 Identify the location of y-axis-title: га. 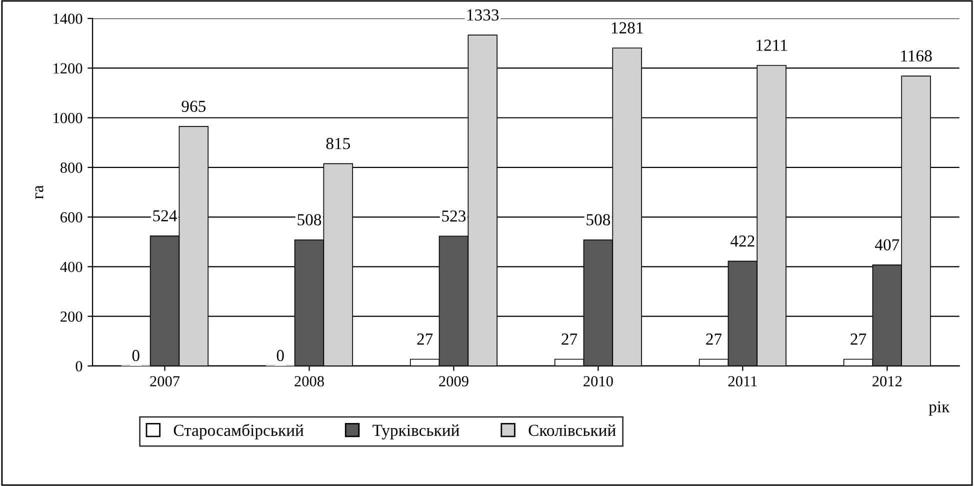
(39, 192).